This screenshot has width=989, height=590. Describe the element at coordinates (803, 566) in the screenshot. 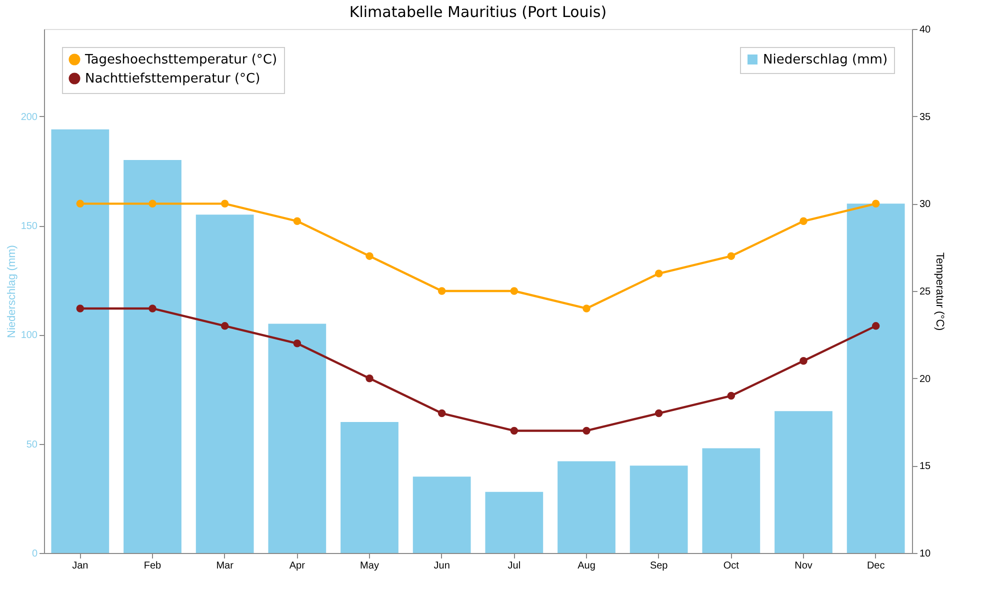

I see `x-tick-label: Nov` at that location.